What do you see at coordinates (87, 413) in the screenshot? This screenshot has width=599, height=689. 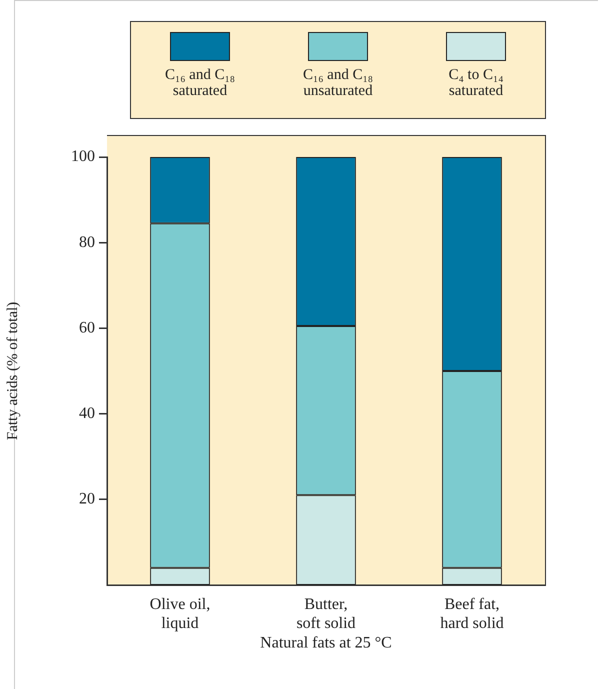 I see `y-tick-label: 40` at bounding box center [87, 413].